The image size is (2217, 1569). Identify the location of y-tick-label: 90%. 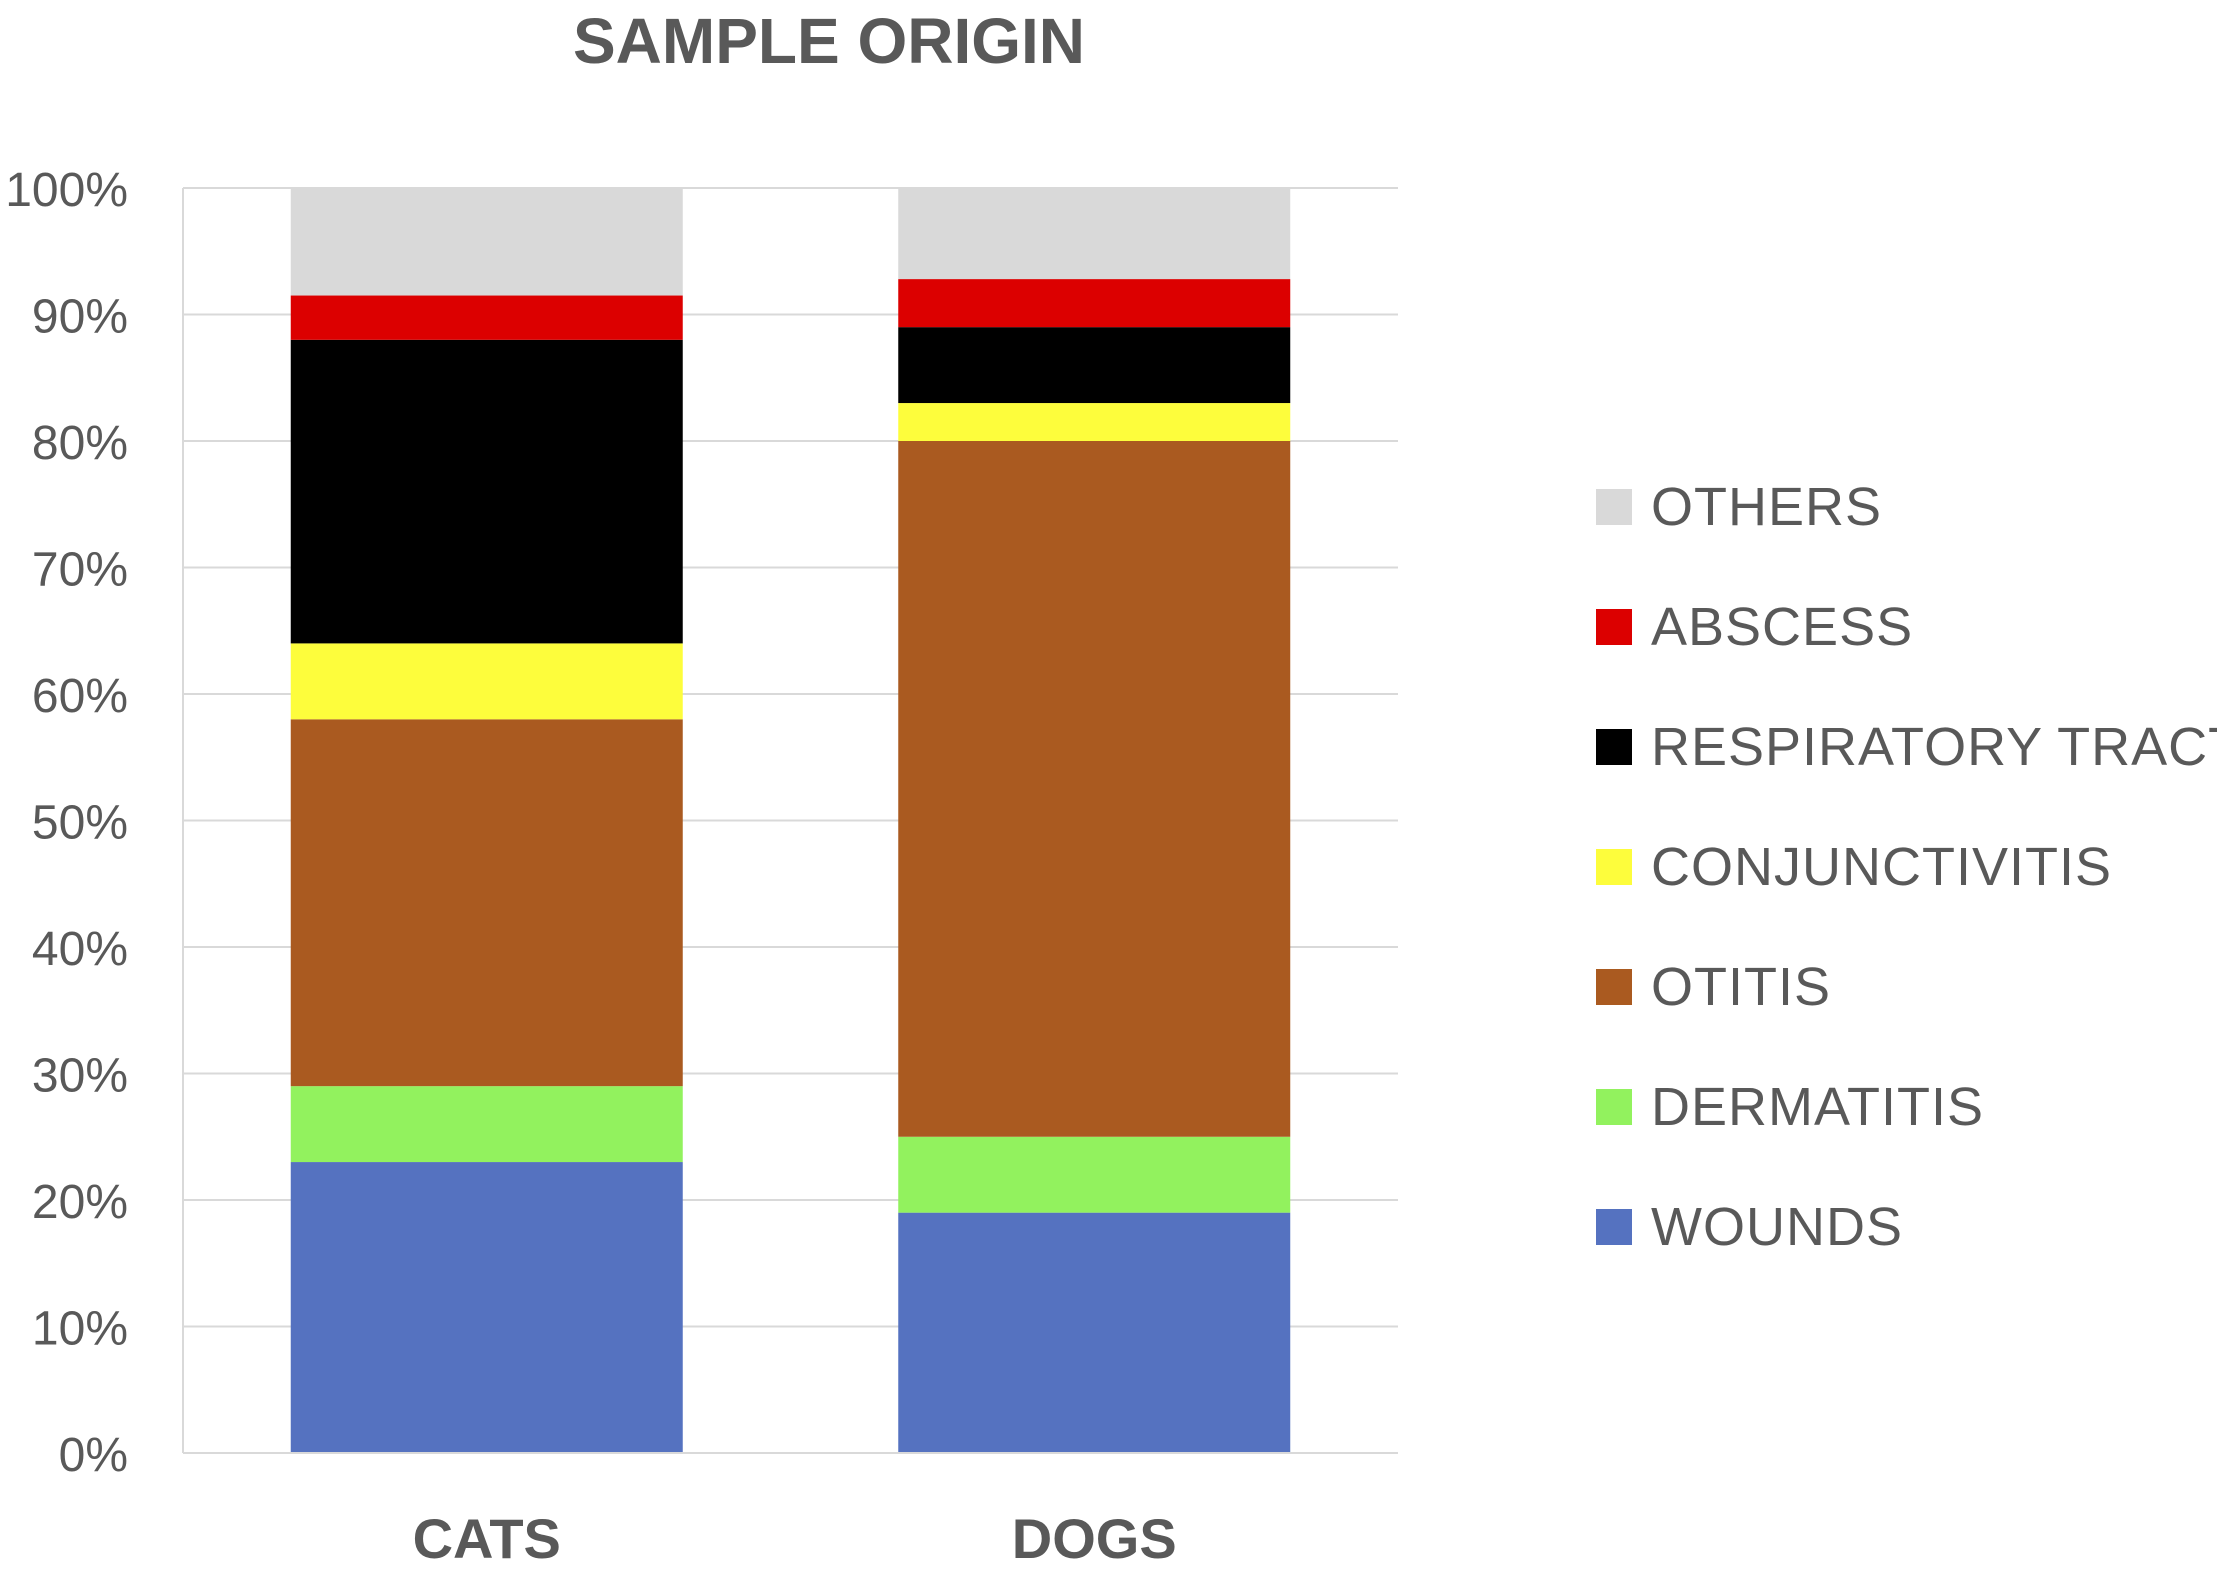
(80, 317).